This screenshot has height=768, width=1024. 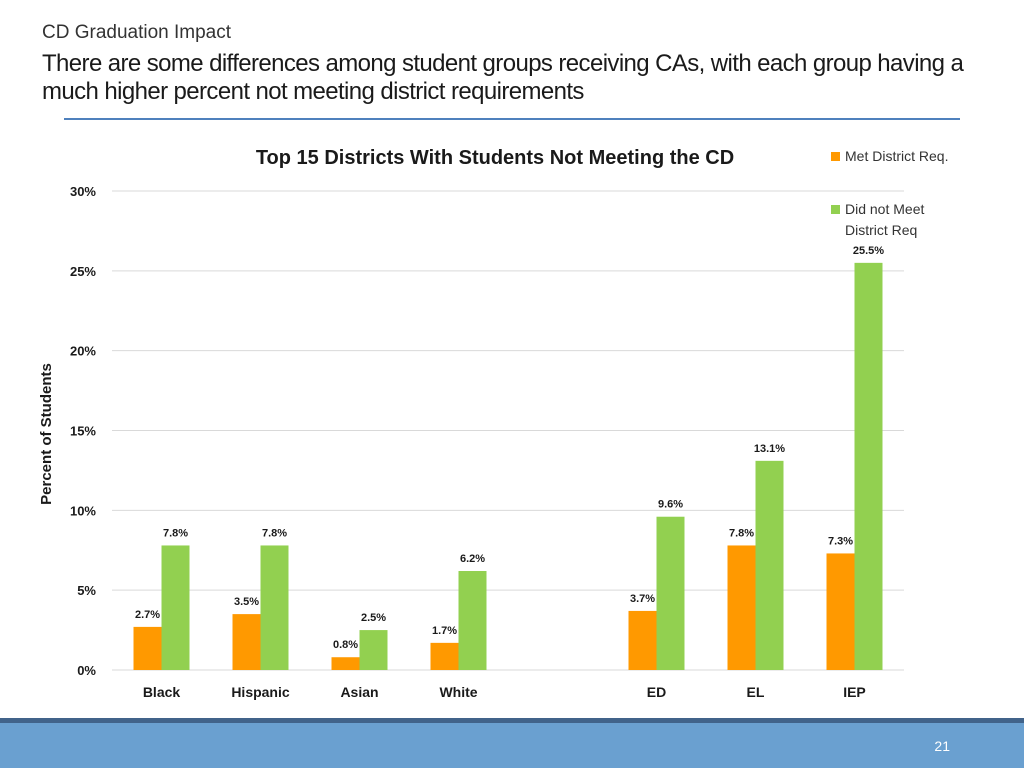 What do you see at coordinates (83, 191) in the screenshot?
I see `y-tick-label: 30%` at bounding box center [83, 191].